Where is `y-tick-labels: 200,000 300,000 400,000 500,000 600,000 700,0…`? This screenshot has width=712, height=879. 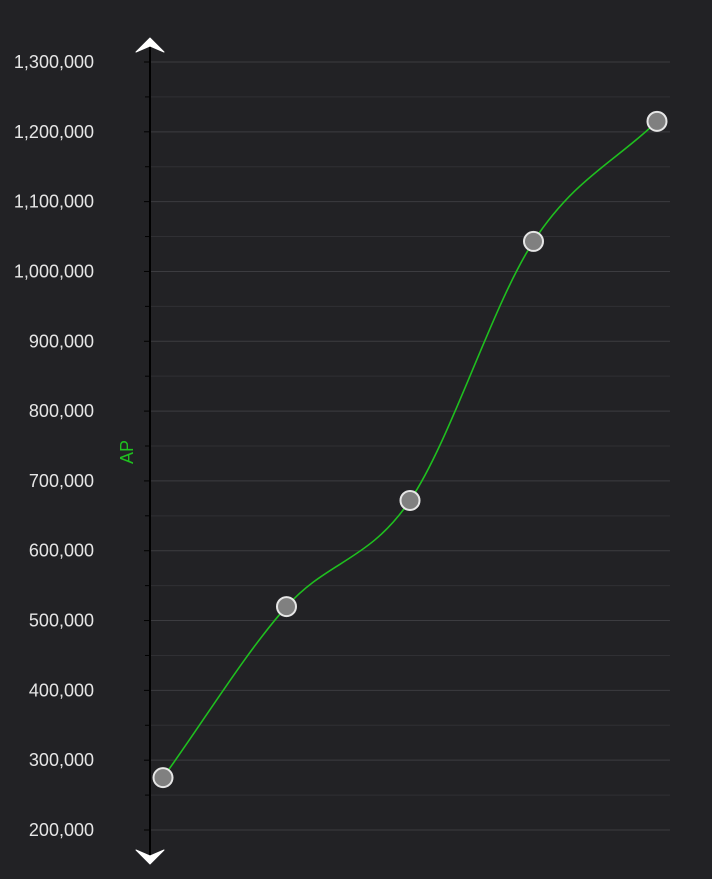
y-tick-labels: 200,000 300,000 400,000 500,000 600,000 700,0… is located at coordinates (54, 446).